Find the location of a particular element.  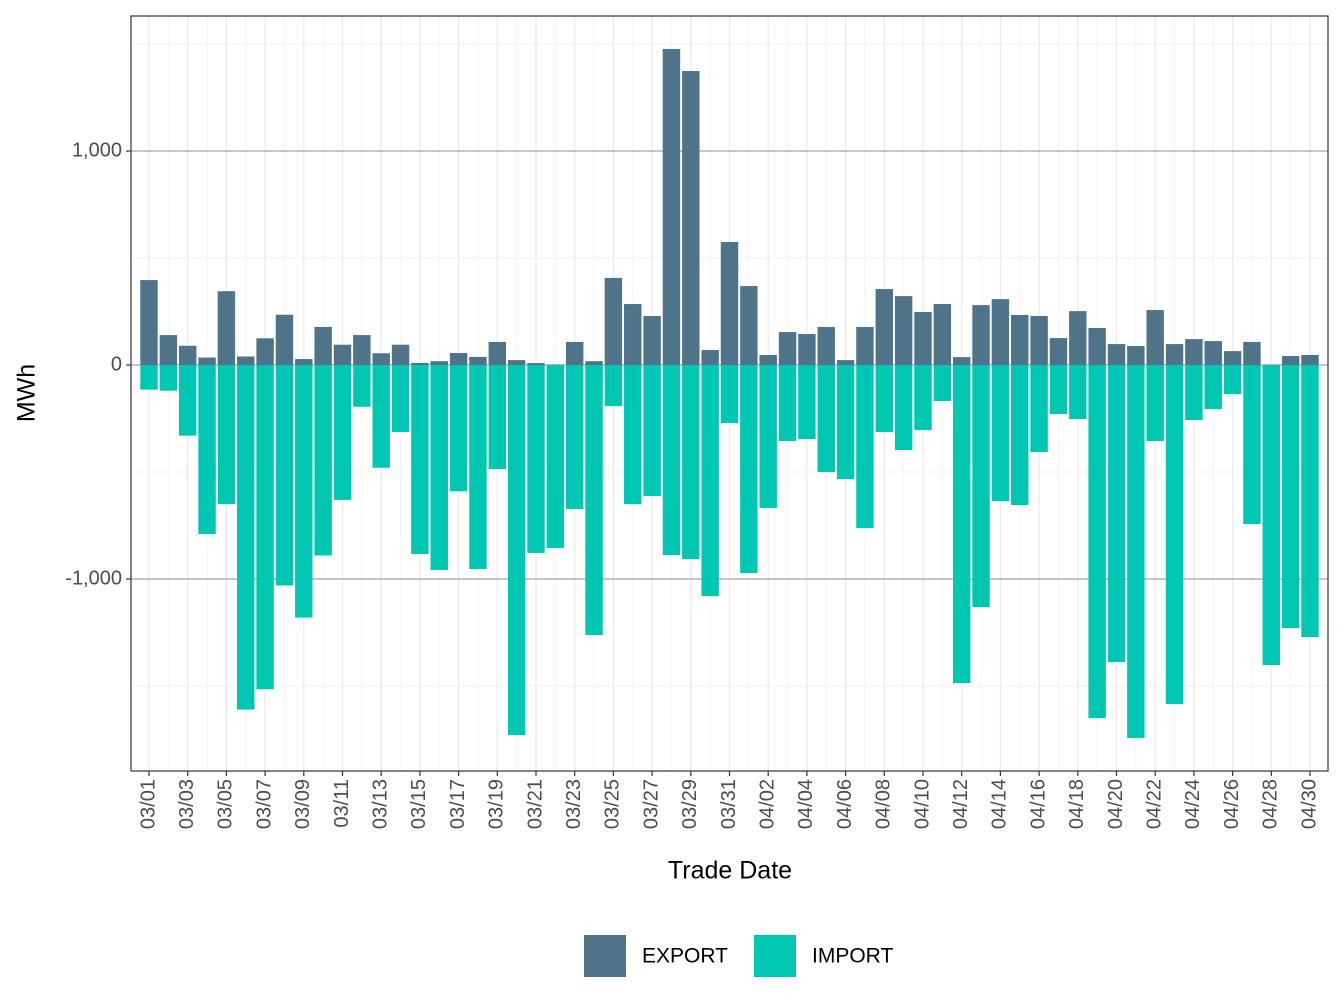

legend-label: EXPORT is located at coordinates (685, 956).